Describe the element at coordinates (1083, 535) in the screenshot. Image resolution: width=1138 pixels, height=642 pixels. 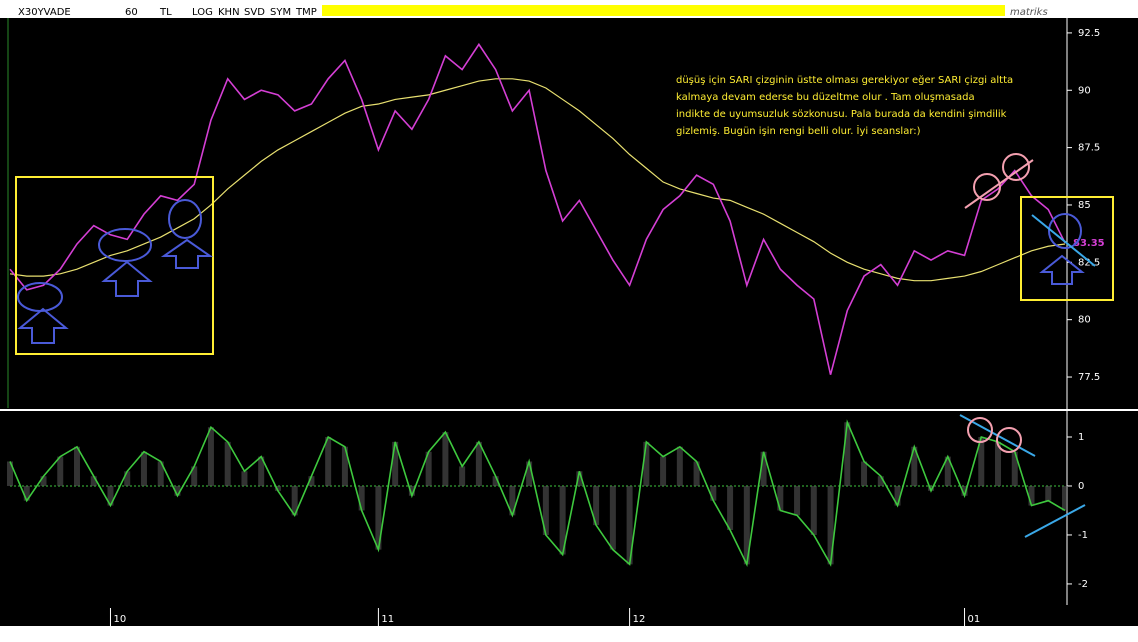
I see `y-tick-label: -1` at that location.